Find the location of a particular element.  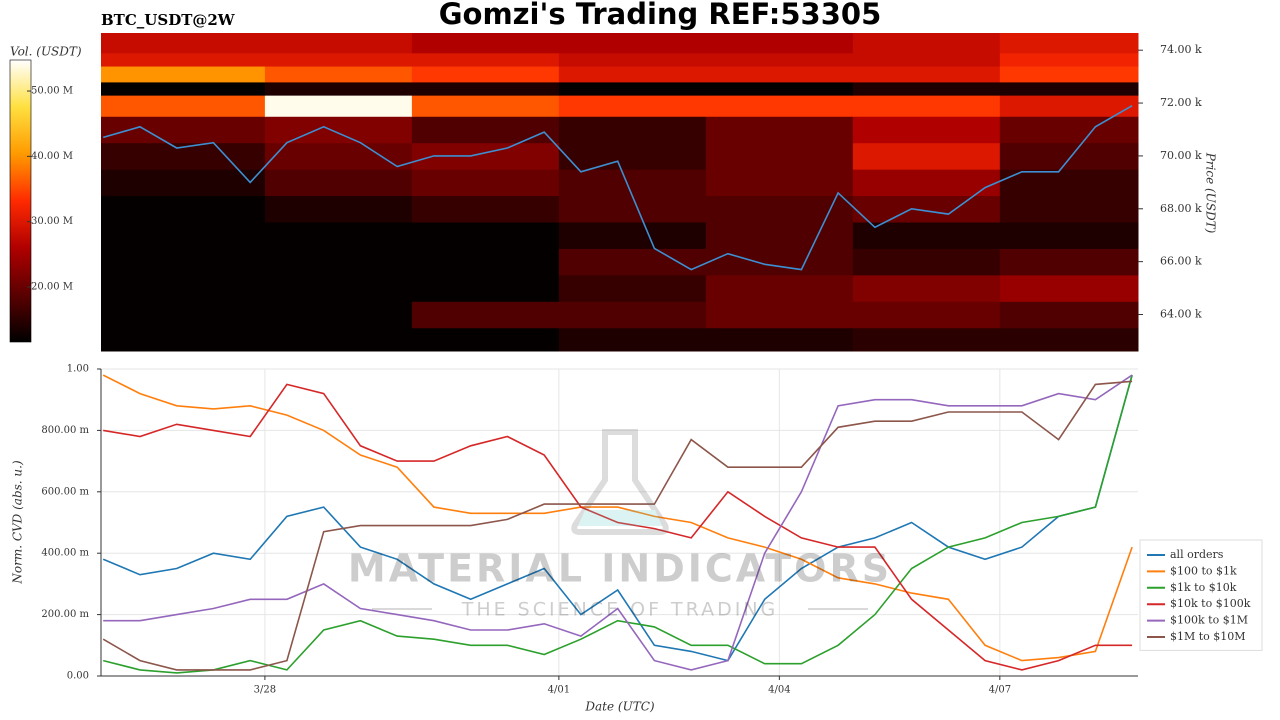

watermark-icon is located at coordinates (620, 482).